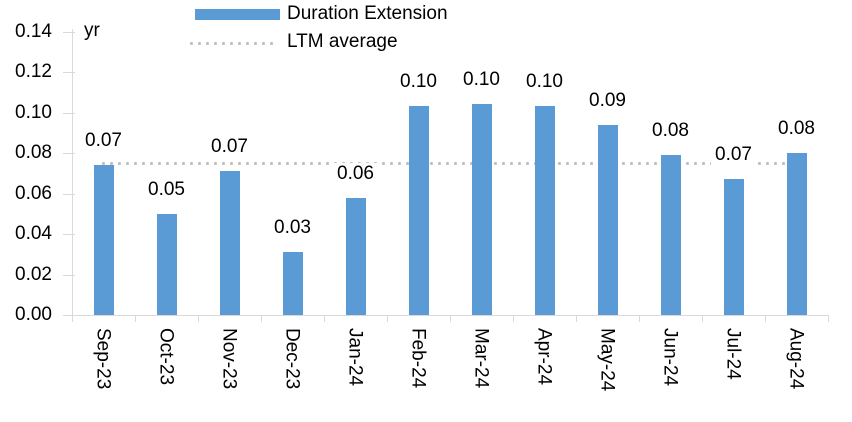 The width and height of the screenshot is (852, 422). Describe the element at coordinates (33, 274) in the screenshot. I see `y-axis-tick-label: 0.02` at that location.